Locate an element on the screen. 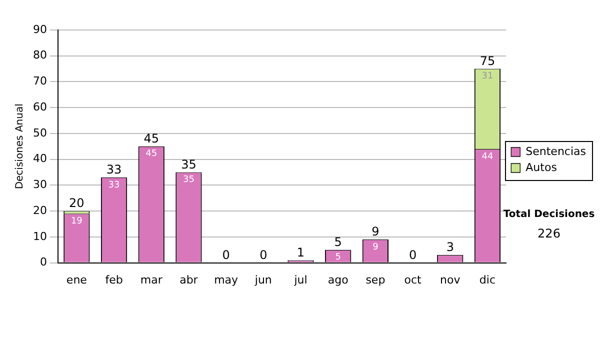  total-label: 75 is located at coordinates (488, 61).